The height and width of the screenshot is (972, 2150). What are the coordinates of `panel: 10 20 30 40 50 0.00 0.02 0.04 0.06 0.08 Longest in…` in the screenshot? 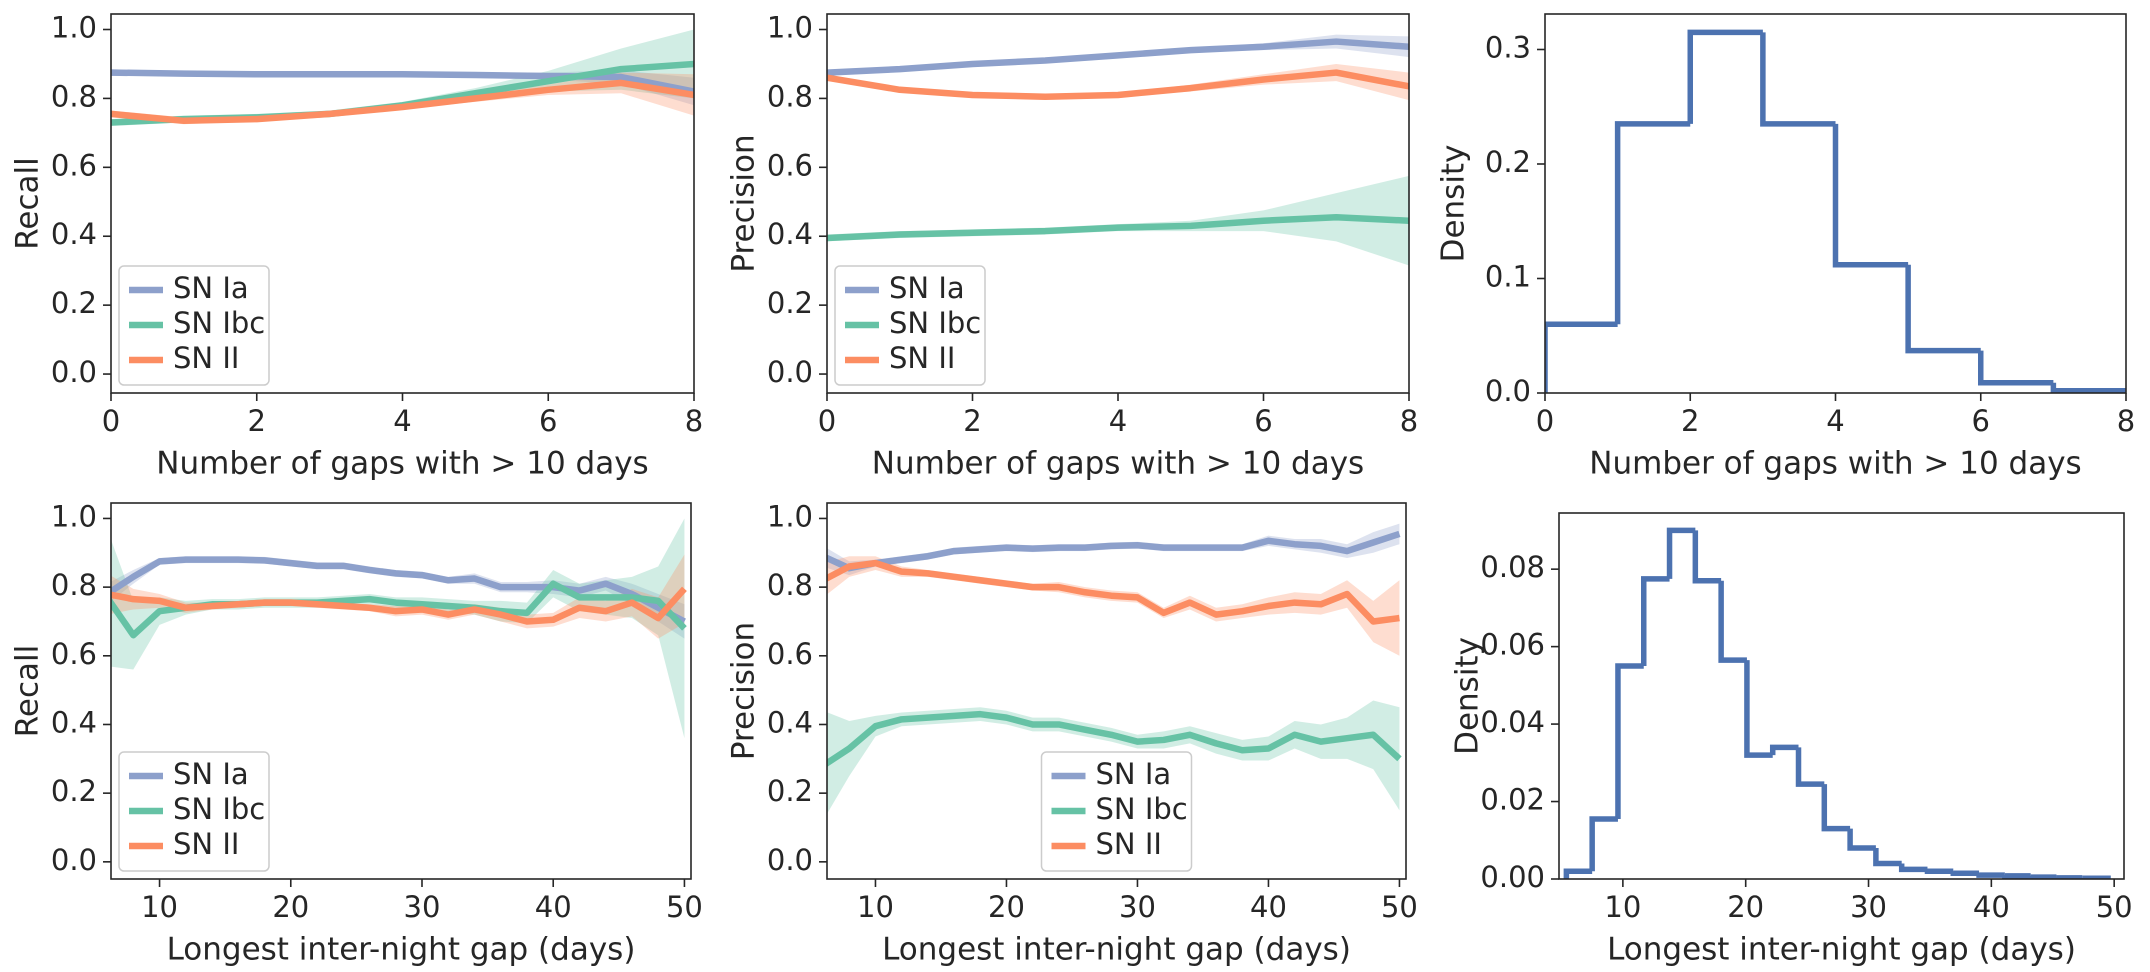 It's located at (1791, 740).